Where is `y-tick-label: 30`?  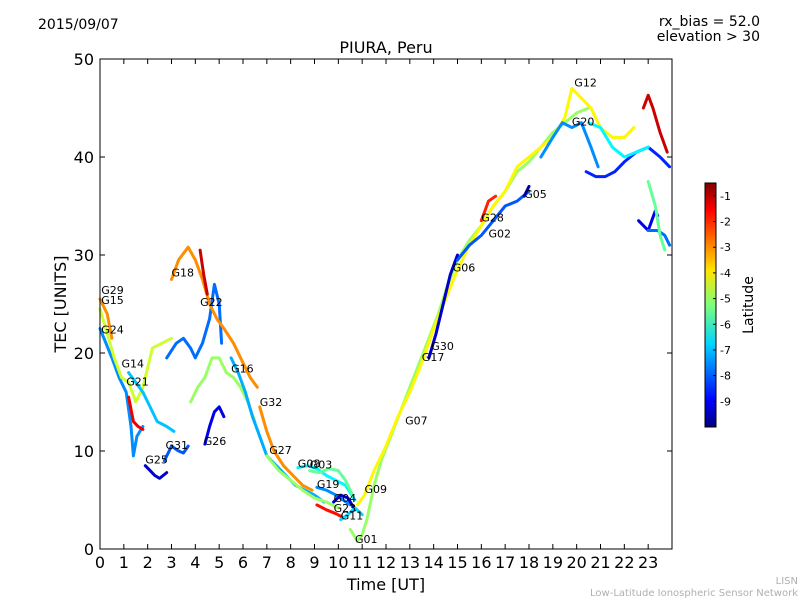
y-tick-label: 30 is located at coordinates (84, 255).